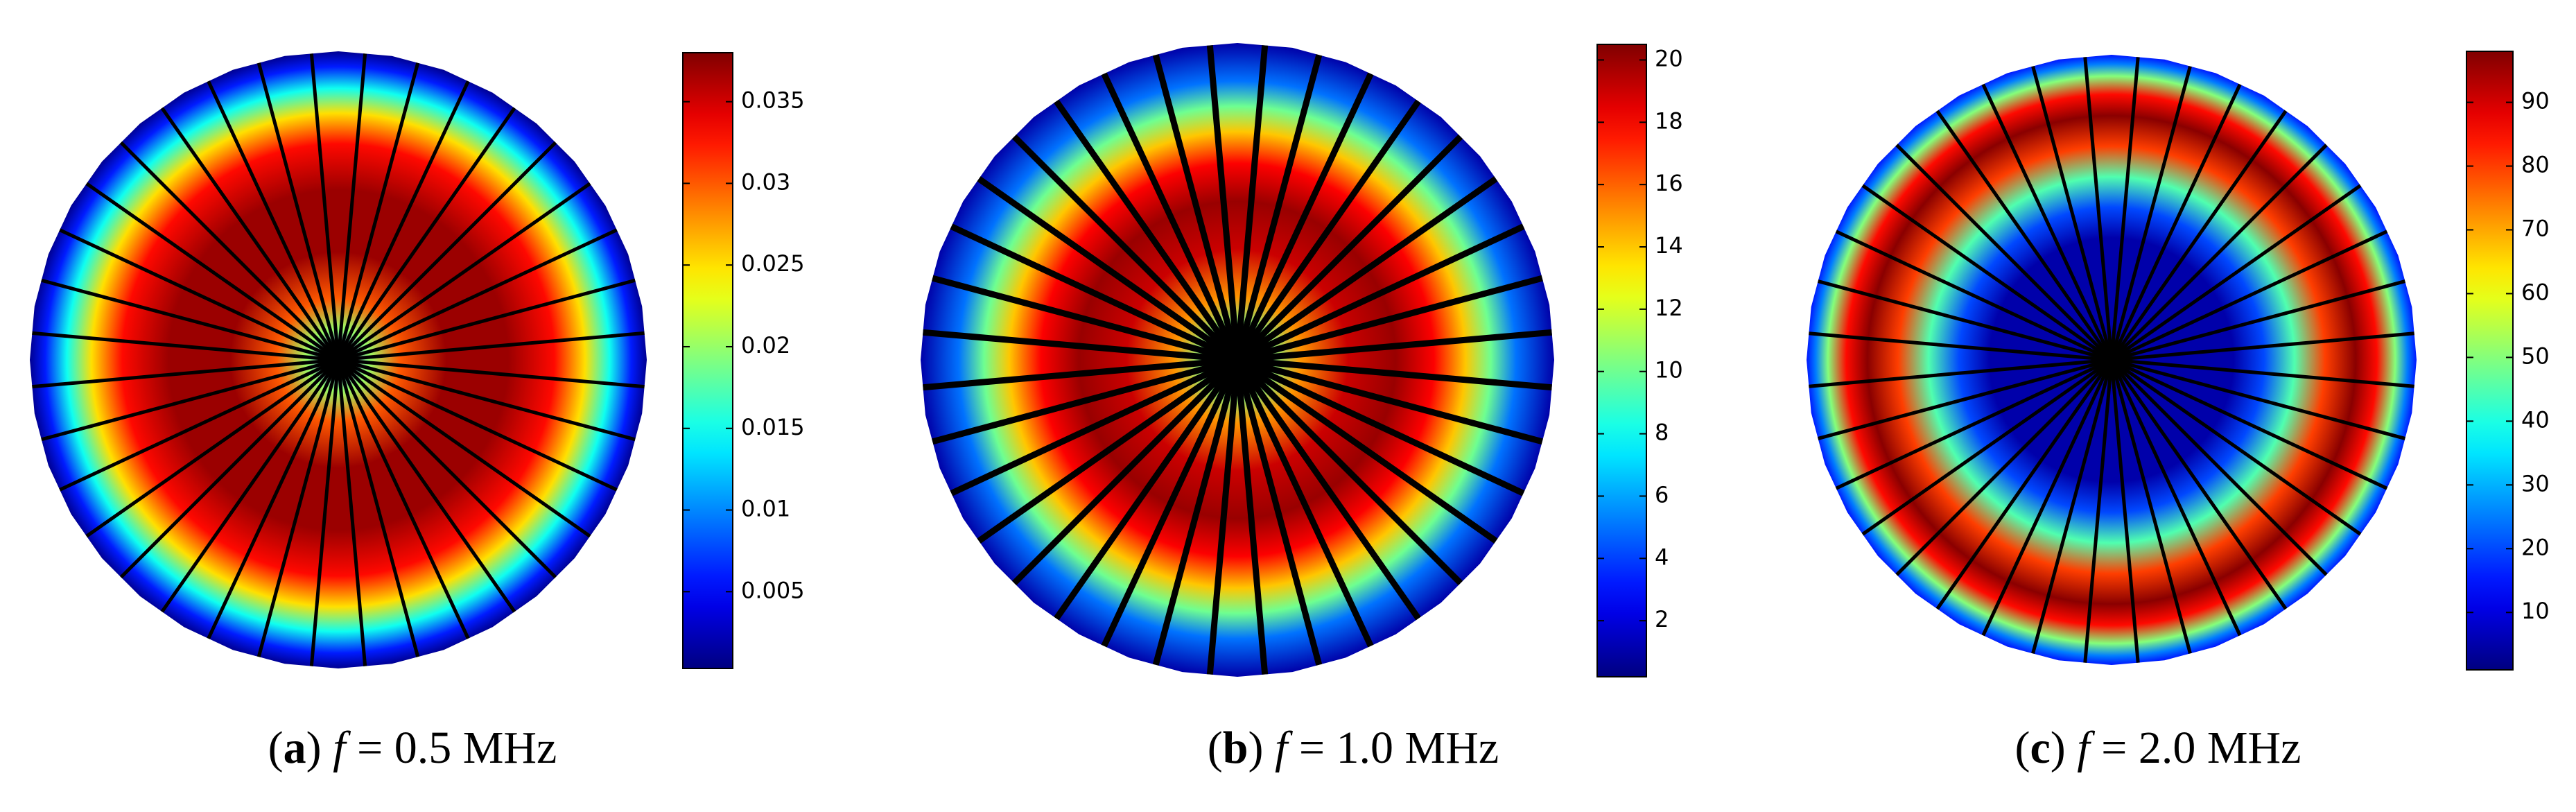  I want to click on colorbar-tick-label: 10, so click(2535, 611).